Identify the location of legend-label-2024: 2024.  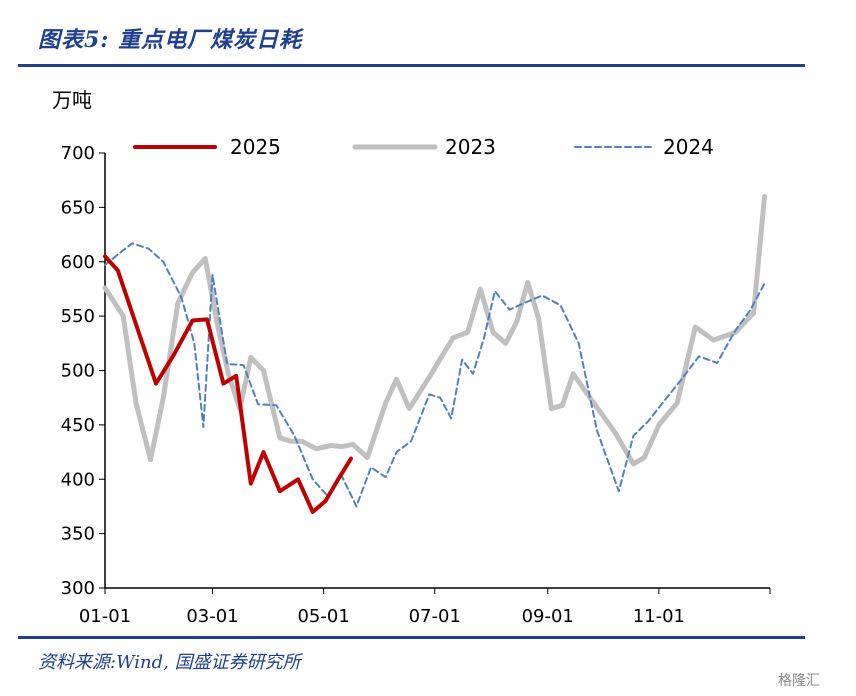
(688, 147).